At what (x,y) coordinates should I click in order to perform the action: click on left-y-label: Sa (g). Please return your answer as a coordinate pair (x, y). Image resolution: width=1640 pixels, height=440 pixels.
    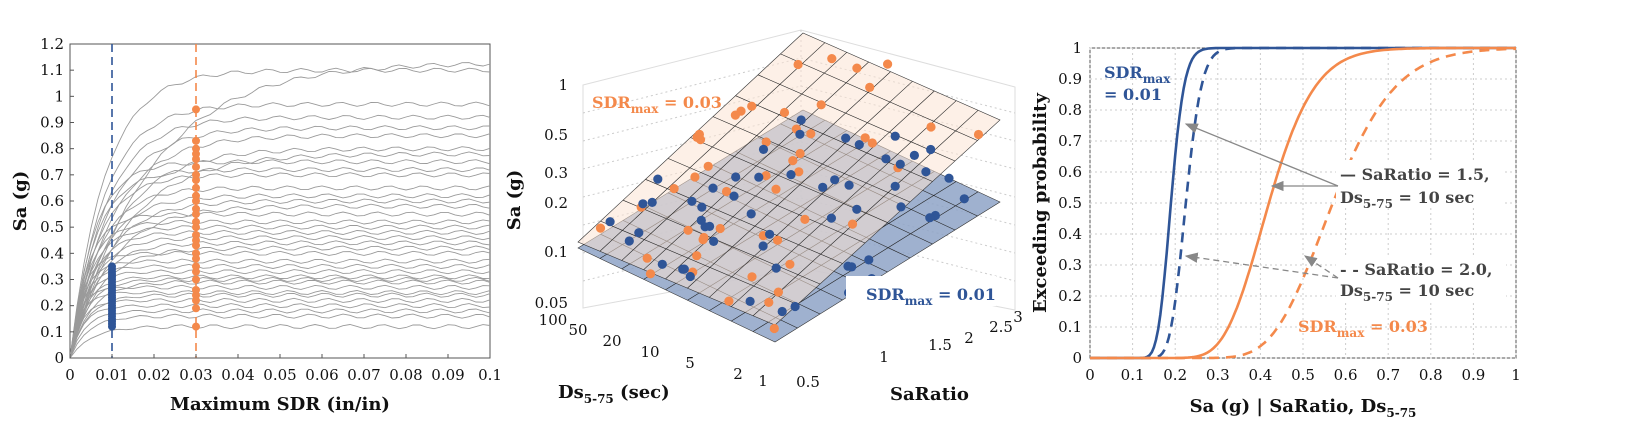
    Looking at the image, I should click on (20, 201).